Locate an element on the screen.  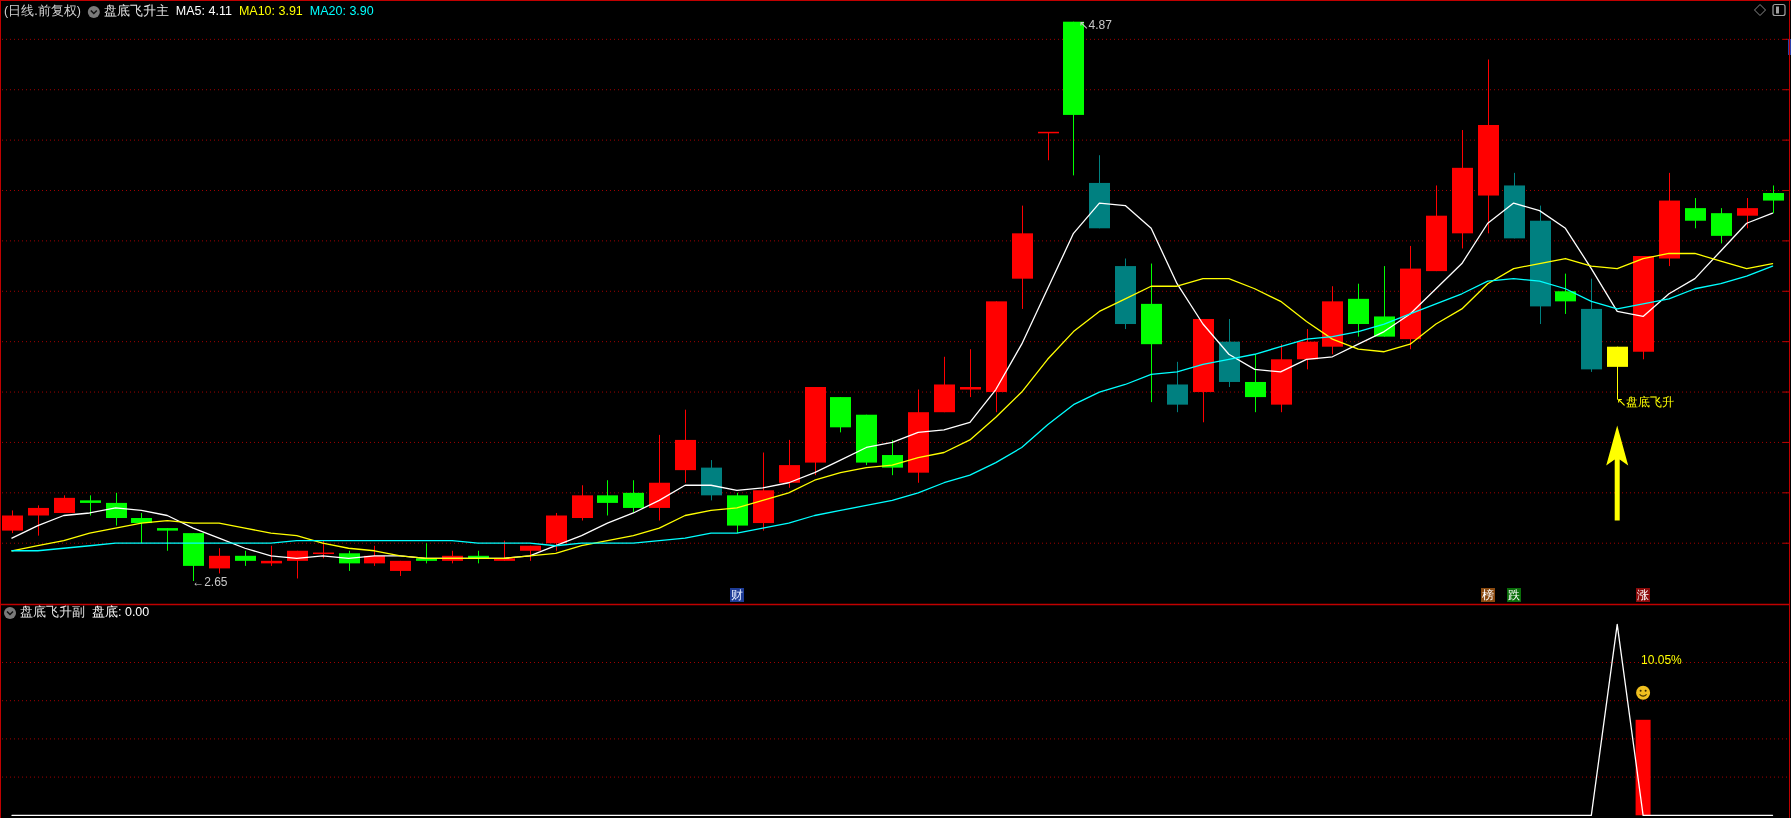
event-mark: 榜 is located at coordinates (1488, 594).